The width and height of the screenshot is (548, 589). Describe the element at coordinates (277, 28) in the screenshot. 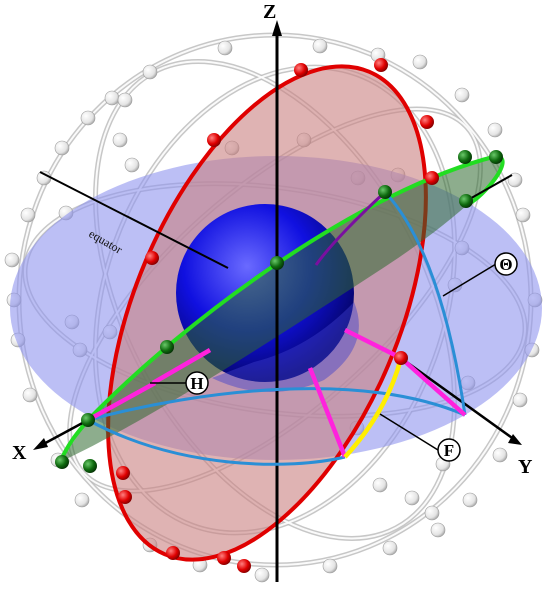

I see `z-axis-arrow` at that location.